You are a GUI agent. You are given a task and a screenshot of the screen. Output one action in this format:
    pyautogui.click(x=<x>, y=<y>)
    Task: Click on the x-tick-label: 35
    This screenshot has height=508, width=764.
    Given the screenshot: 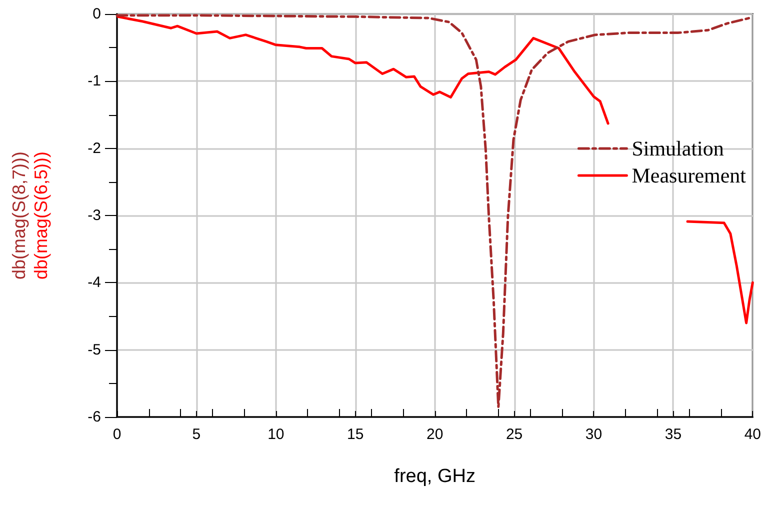 What is the action you would take?
    pyautogui.click(x=673, y=434)
    